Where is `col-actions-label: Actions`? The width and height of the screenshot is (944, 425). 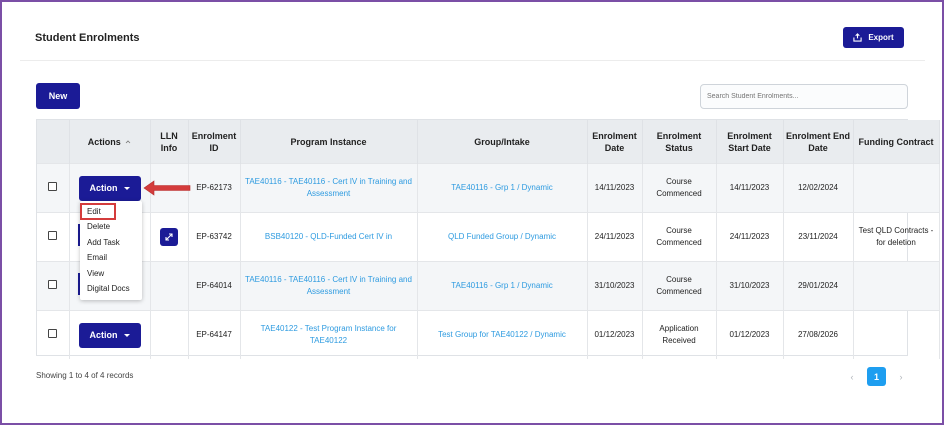 col-actions-label: Actions is located at coordinates (104, 141).